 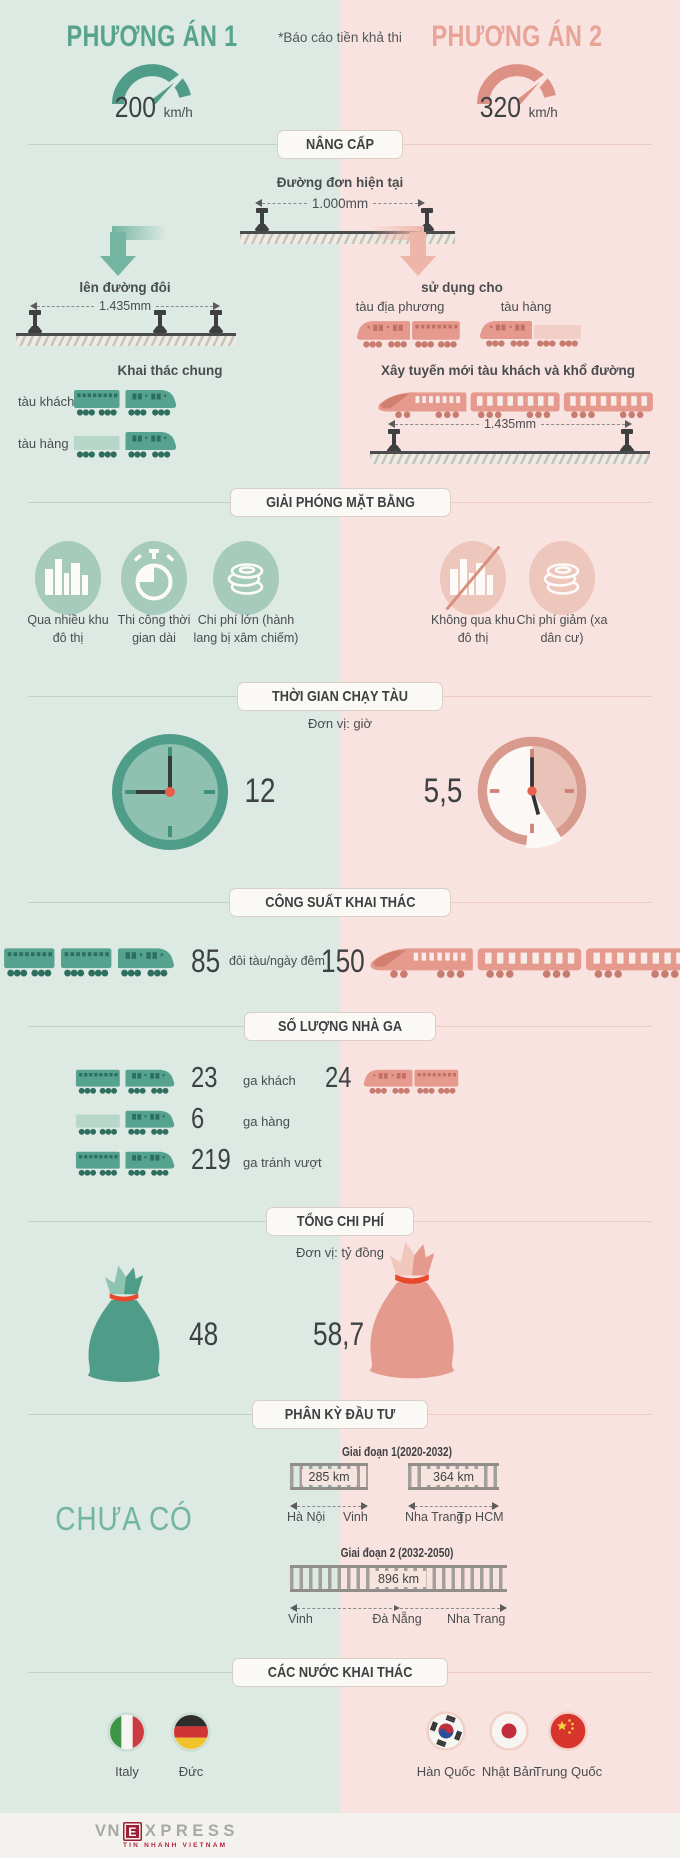 I want to click on distance-badge: 896 km, so click(x=398, y=1578).